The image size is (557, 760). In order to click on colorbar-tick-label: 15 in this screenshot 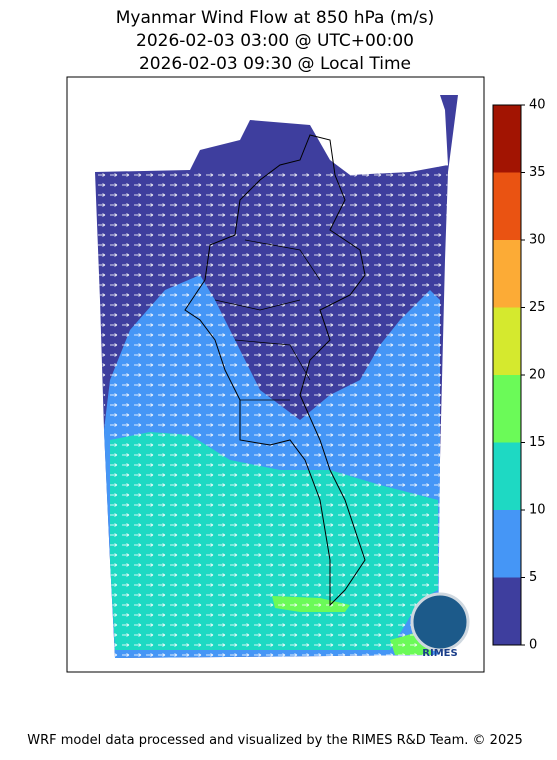, I will do `click(537, 442)`.